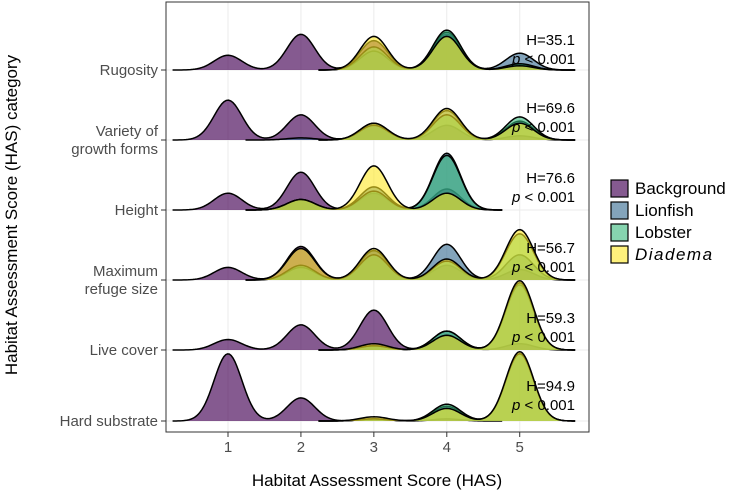  Describe the element at coordinates (129, 70) in the screenshot. I see `row-label-rugosity: Rugosity` at that location.